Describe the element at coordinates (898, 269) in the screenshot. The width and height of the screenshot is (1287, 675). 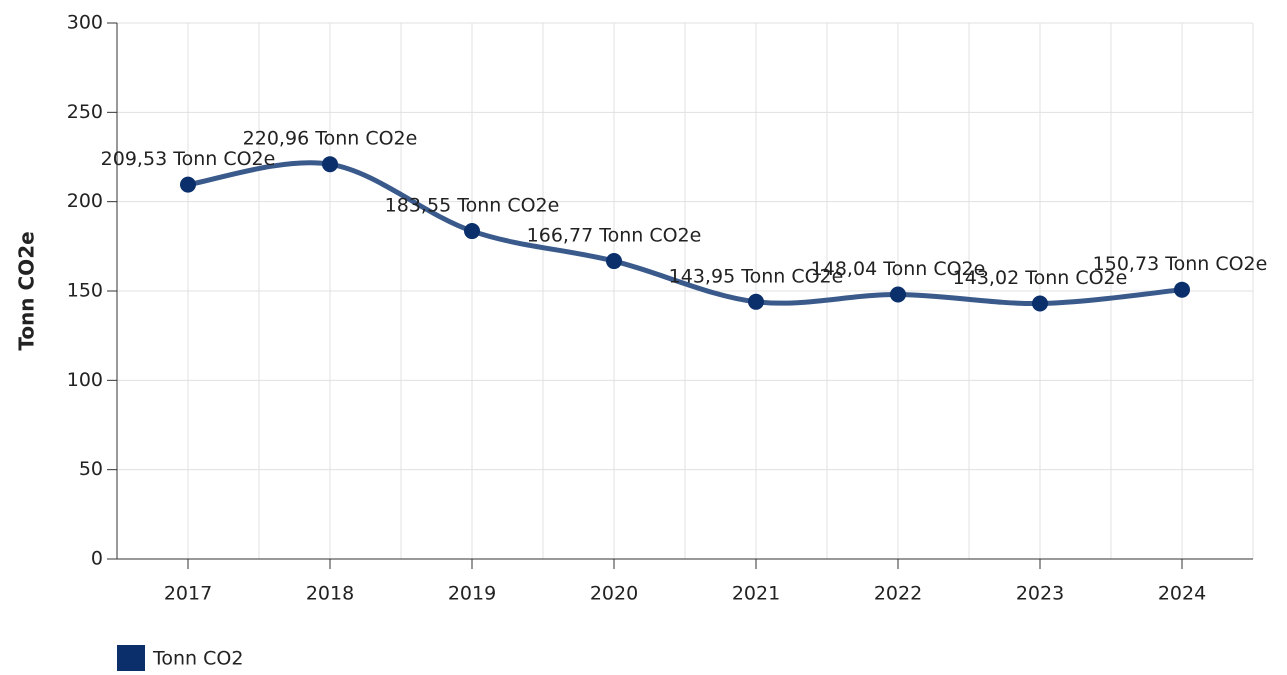
I see `value-label: 148,04 Tonn CO2e` at that location.